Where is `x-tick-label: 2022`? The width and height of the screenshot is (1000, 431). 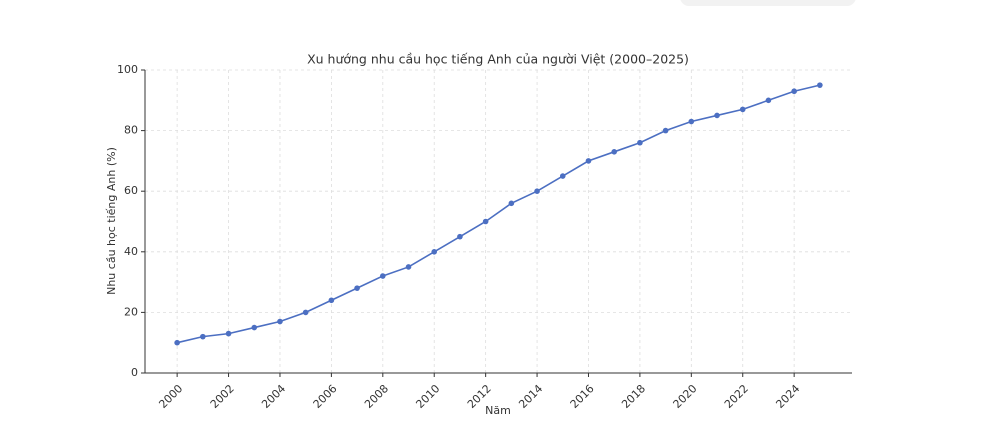
x-tick-label: 2022 is located at coordinates (736, 396).